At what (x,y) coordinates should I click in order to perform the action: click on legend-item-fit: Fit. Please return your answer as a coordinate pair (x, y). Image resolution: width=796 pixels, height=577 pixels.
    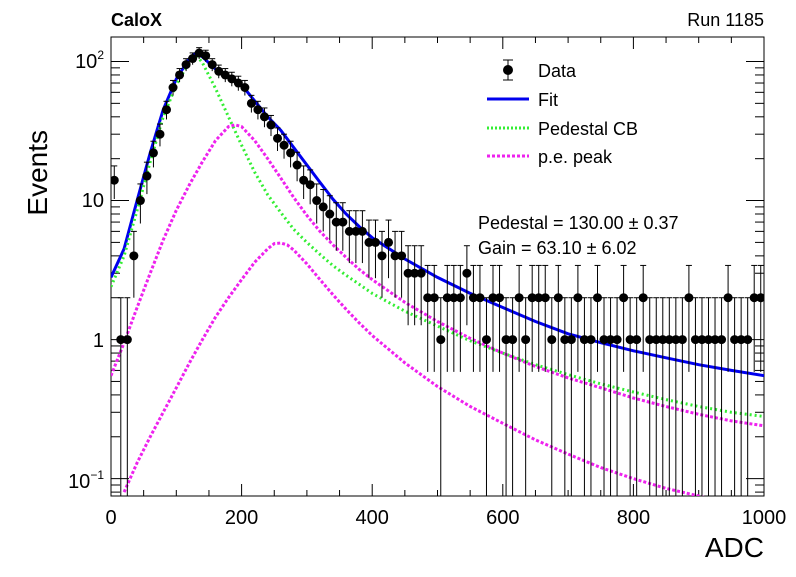
    Looking at the image, I should click on (522, 100).